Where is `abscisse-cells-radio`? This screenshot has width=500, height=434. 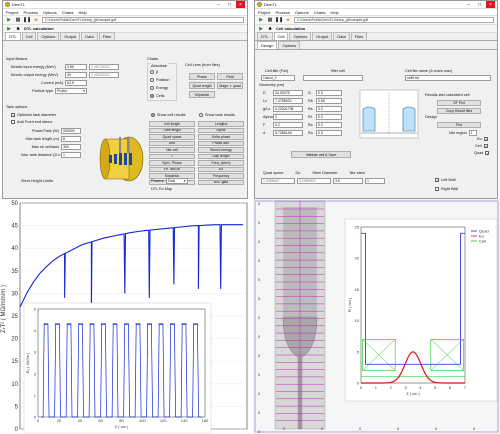
abscisse-cells-radio is located at coordinates (152, 96).